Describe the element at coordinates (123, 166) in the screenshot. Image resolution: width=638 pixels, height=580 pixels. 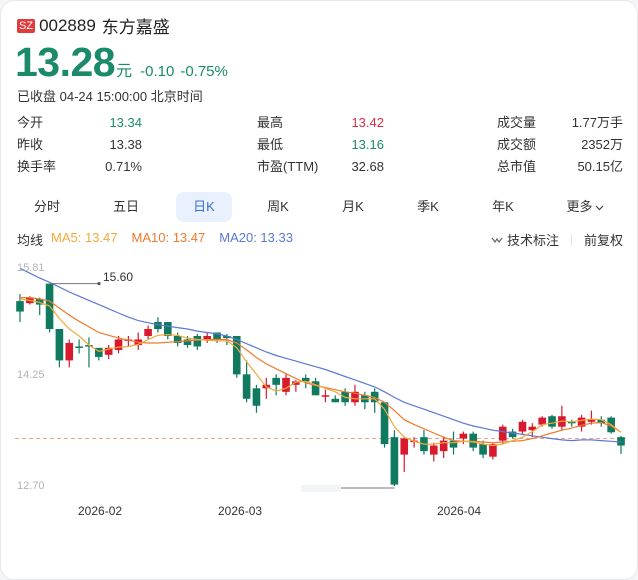
I see `stat-value: 0.71%` at that location.